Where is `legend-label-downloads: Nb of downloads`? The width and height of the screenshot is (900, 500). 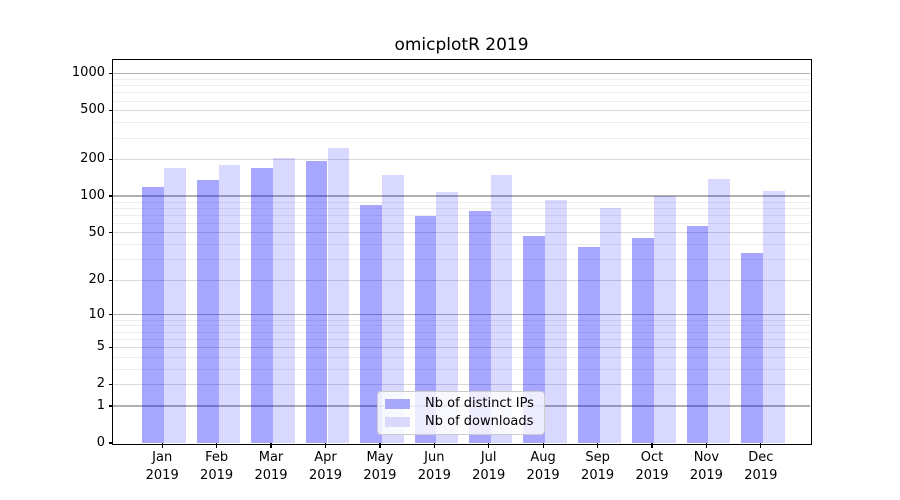 legend-label-downloads: Nb of downloads is located at coordinates (479, 421).